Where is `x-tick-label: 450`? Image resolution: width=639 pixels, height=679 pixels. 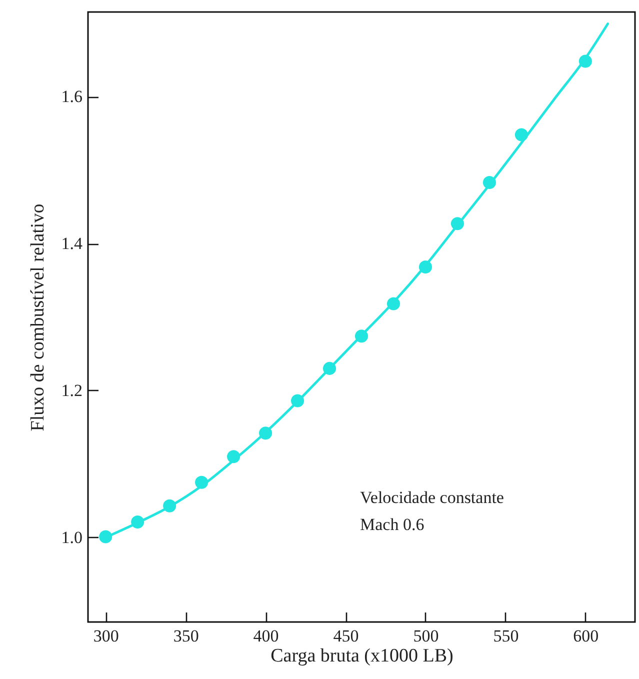
x-tick-label: 450 is located at coordinates (346, 636).